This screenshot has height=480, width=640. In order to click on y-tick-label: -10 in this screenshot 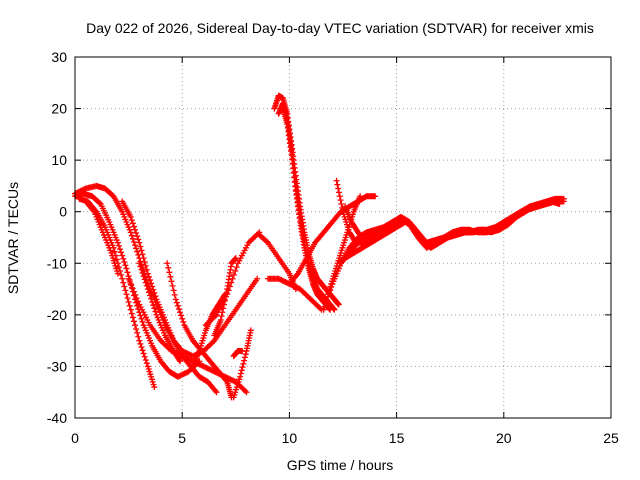, I will do `click(57, 263)`.